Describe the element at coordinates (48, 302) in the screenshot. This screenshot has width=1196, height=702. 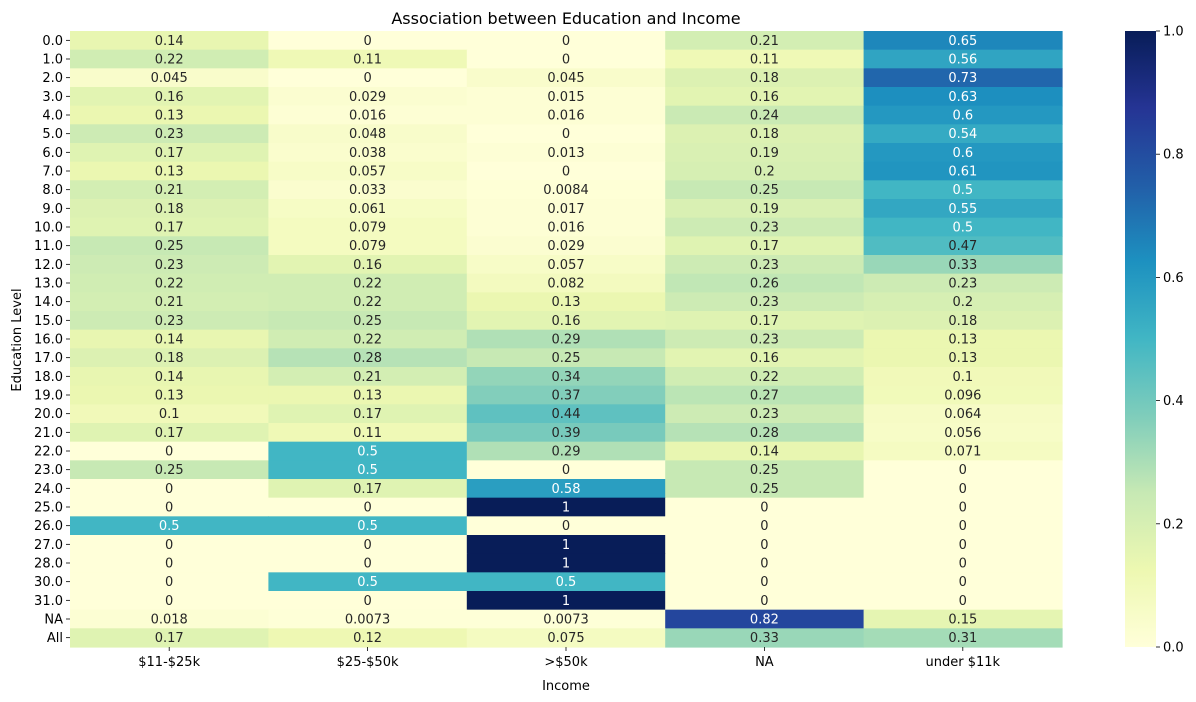
I see `y-tick-label: 14.0` at that location.